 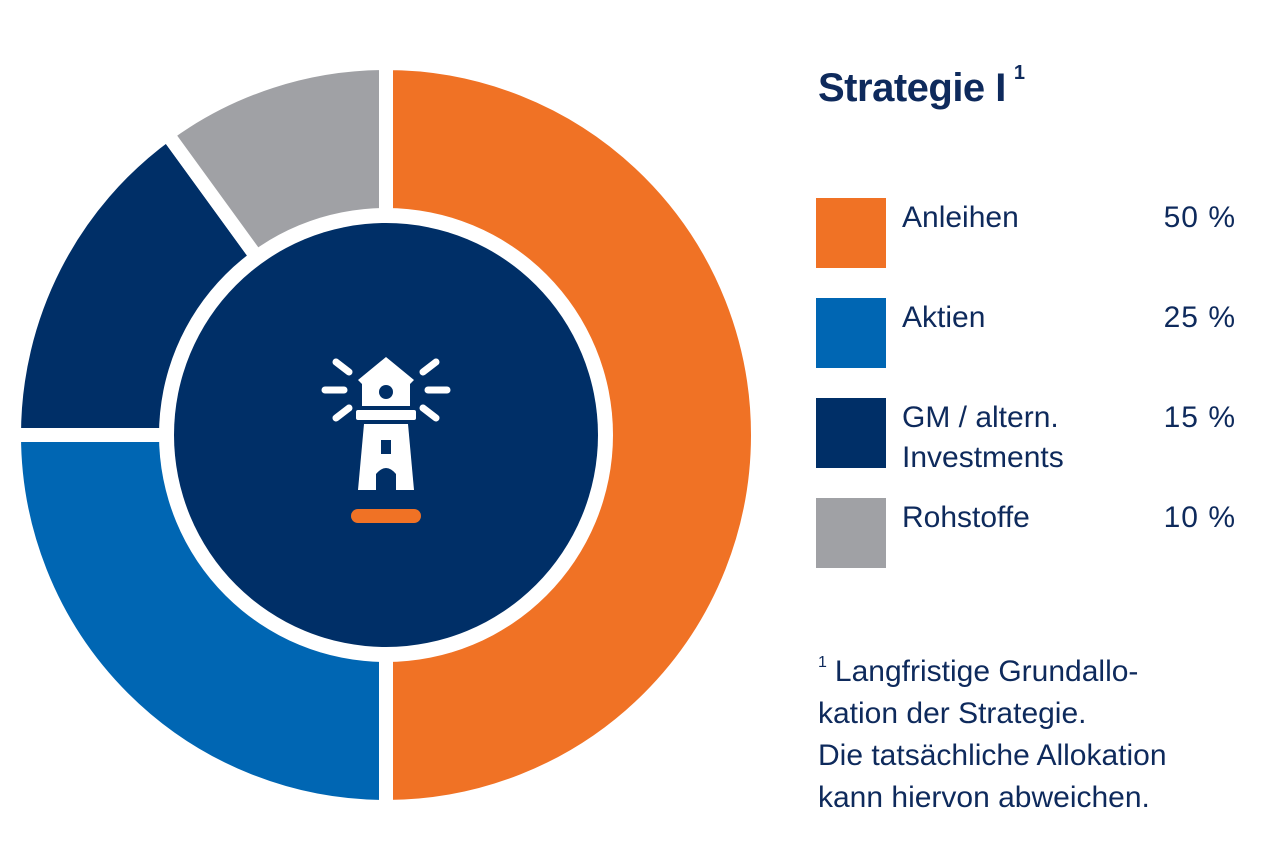 I want to click on footnote-line-1: 1 Langfristige Grundallo-, so click(x=1038, y=667).